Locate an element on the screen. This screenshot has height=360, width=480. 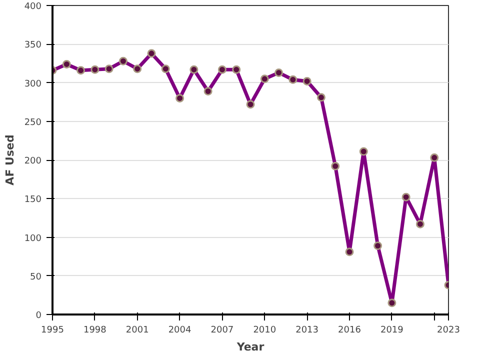
x-tick-label: 2013 is located at coordinates (307, 331).